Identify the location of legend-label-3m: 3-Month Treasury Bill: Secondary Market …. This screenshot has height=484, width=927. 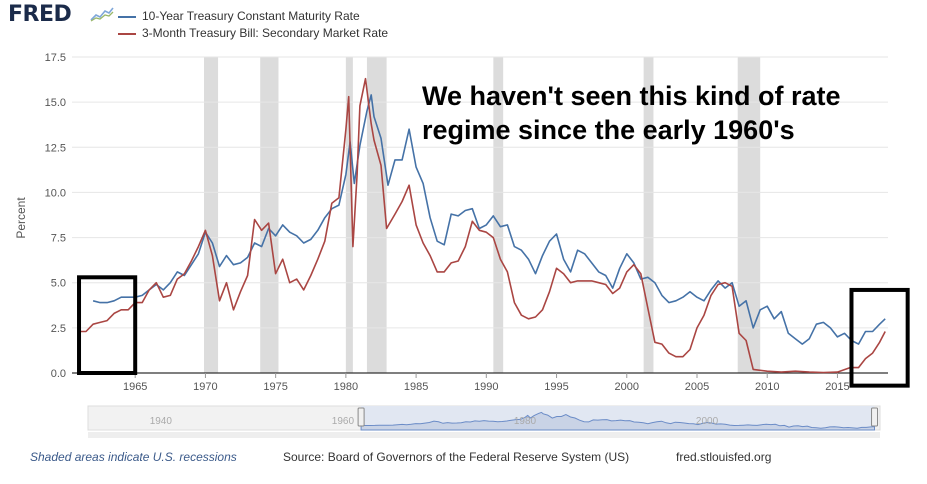
(265, 33).